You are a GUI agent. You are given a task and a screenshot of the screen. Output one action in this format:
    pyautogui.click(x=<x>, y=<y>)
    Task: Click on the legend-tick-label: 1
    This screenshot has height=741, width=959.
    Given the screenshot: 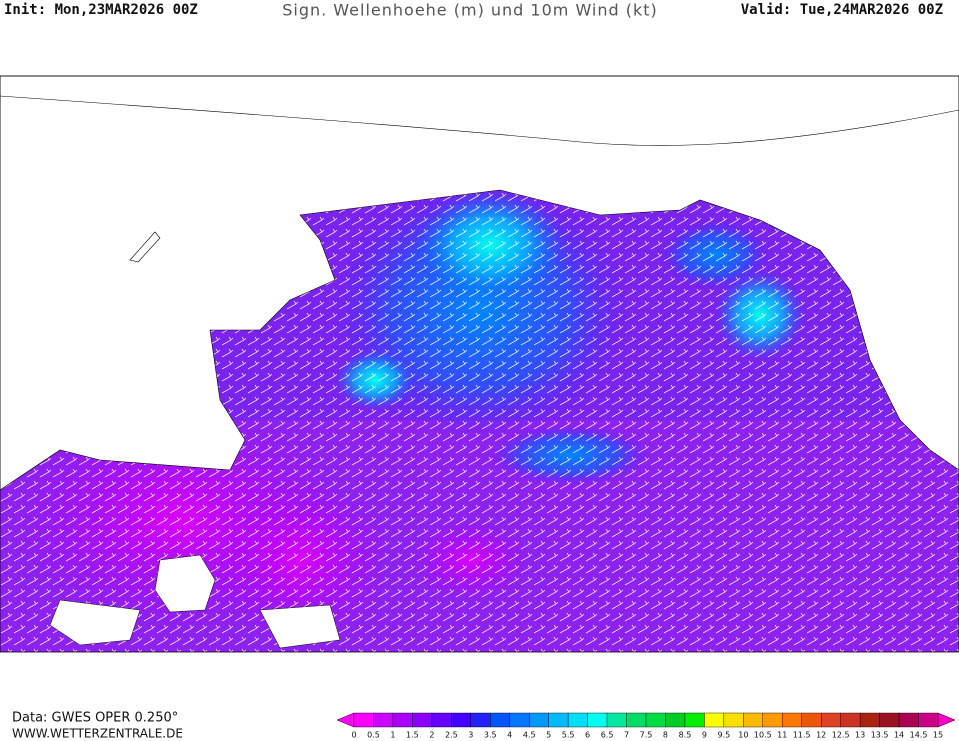 What is the action you would take?
    pyautogui.click(x=392, y=735)
    